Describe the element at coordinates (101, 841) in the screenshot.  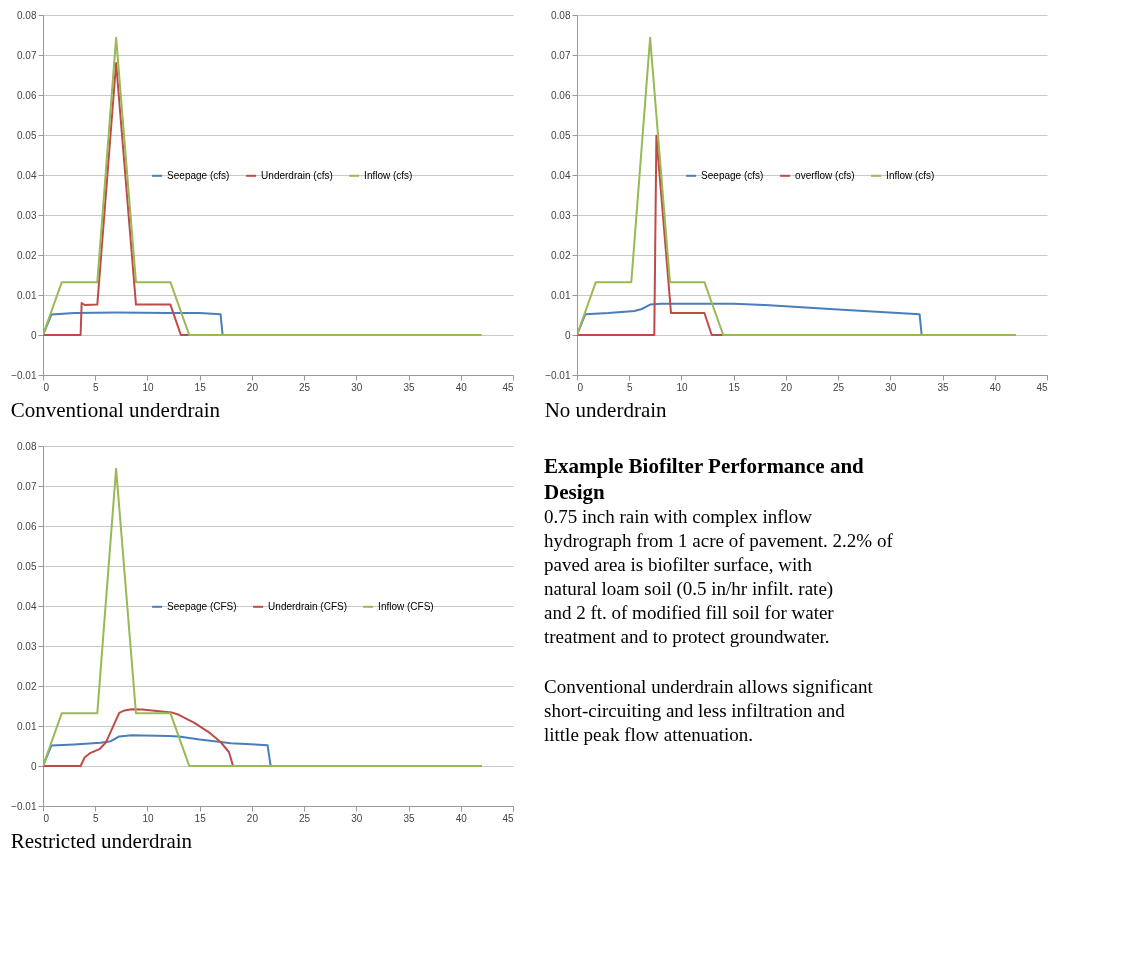
I see `text: Restricted underdrain` at that location.